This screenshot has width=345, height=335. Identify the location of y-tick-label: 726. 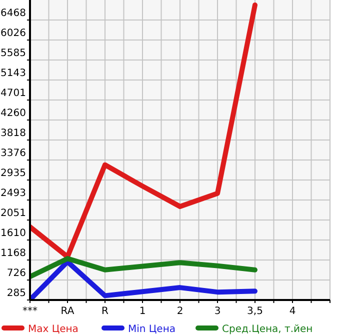
(16, 274).